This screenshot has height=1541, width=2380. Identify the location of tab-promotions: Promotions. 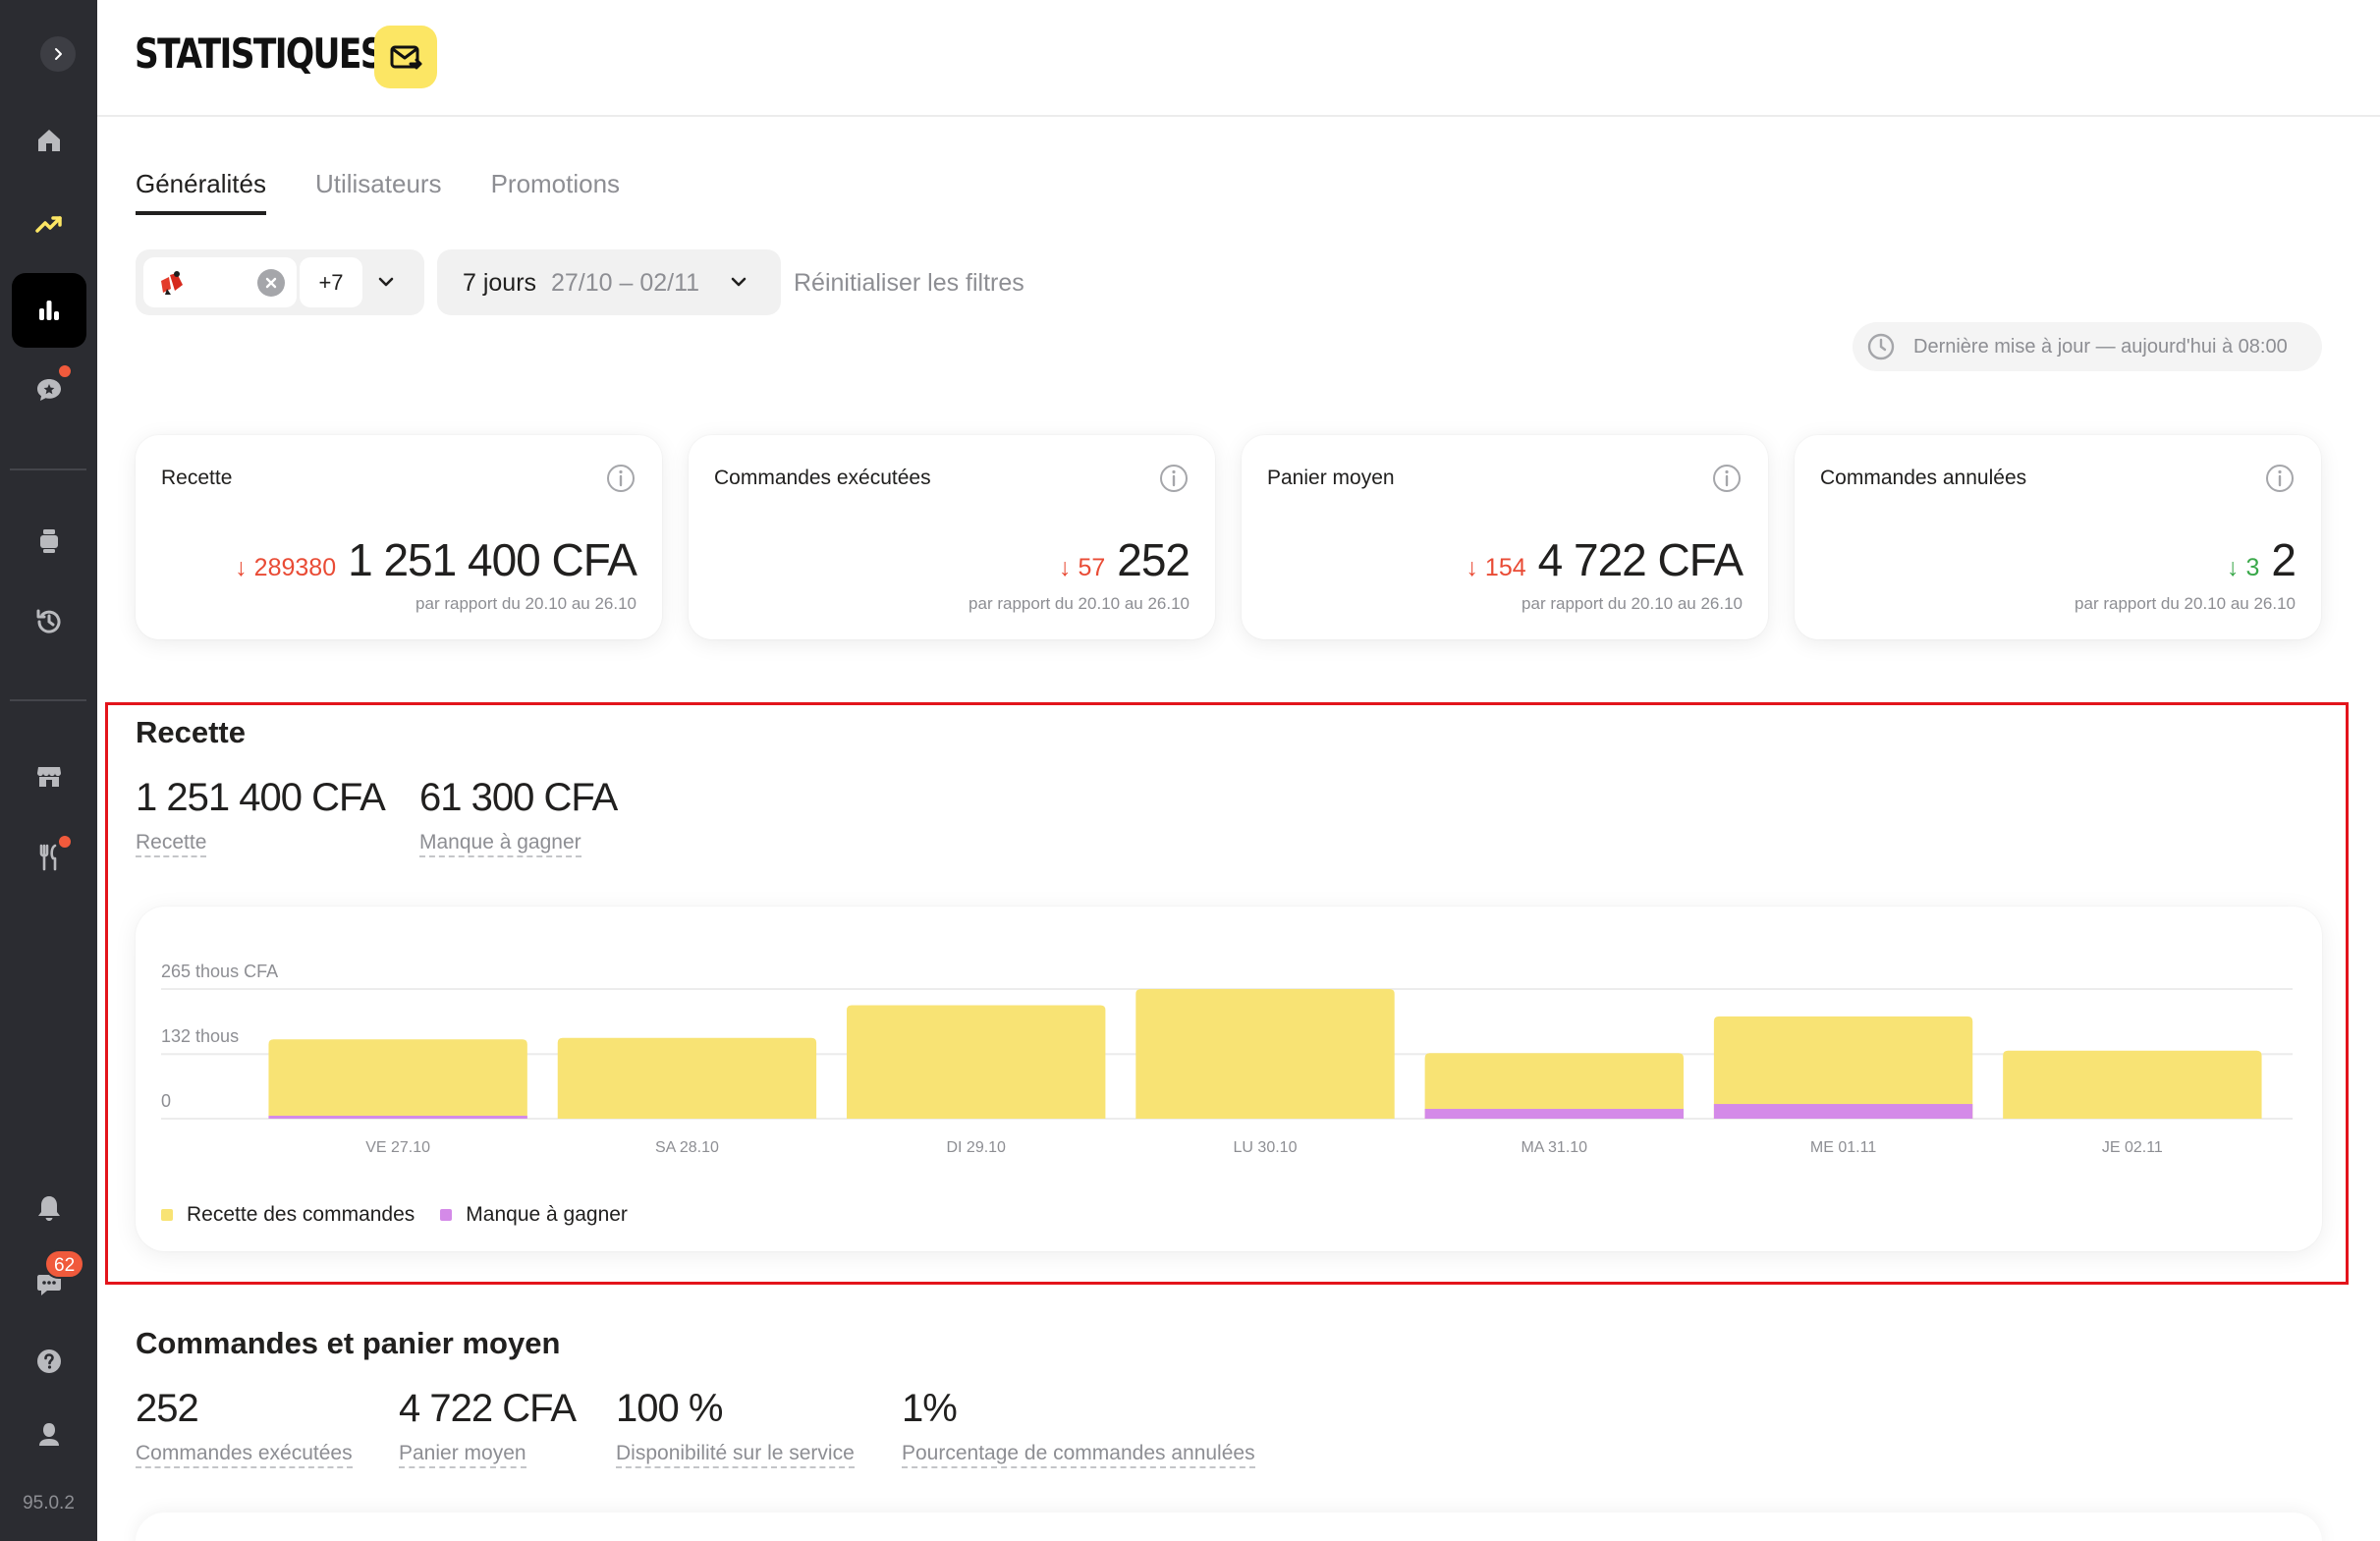
(555, 183).